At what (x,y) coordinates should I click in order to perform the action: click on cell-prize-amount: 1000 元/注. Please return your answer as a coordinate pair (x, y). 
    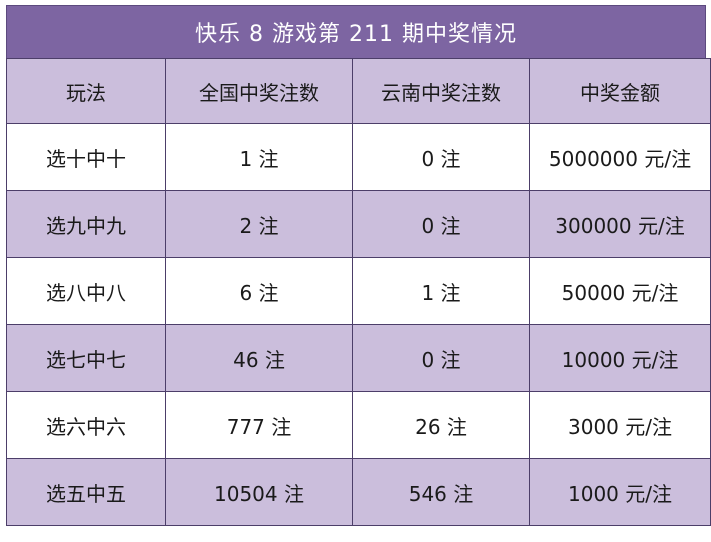
    Looking at the image, I should click on (620, 492).